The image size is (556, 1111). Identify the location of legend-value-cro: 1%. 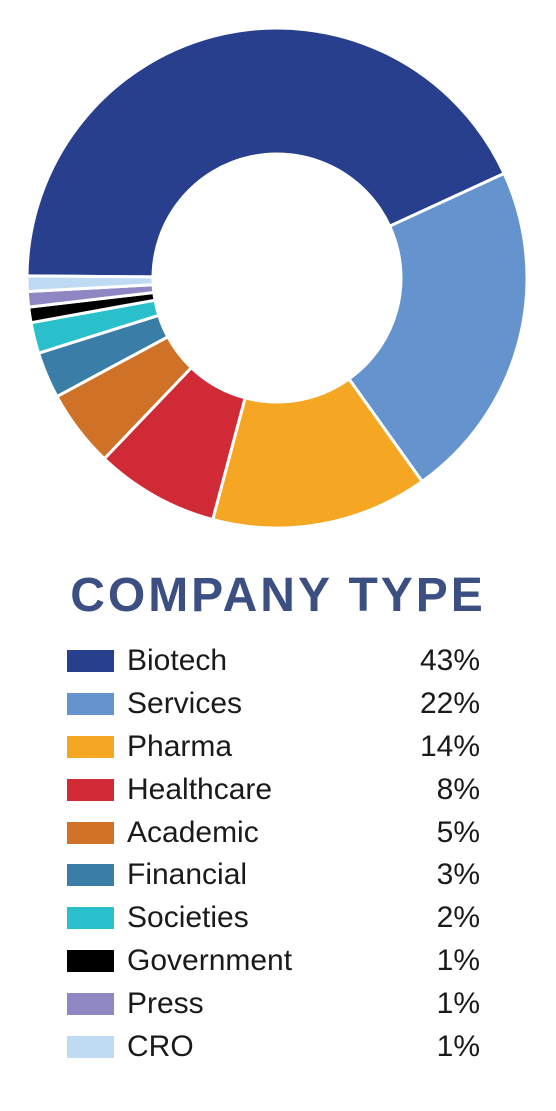
(458, 1046).